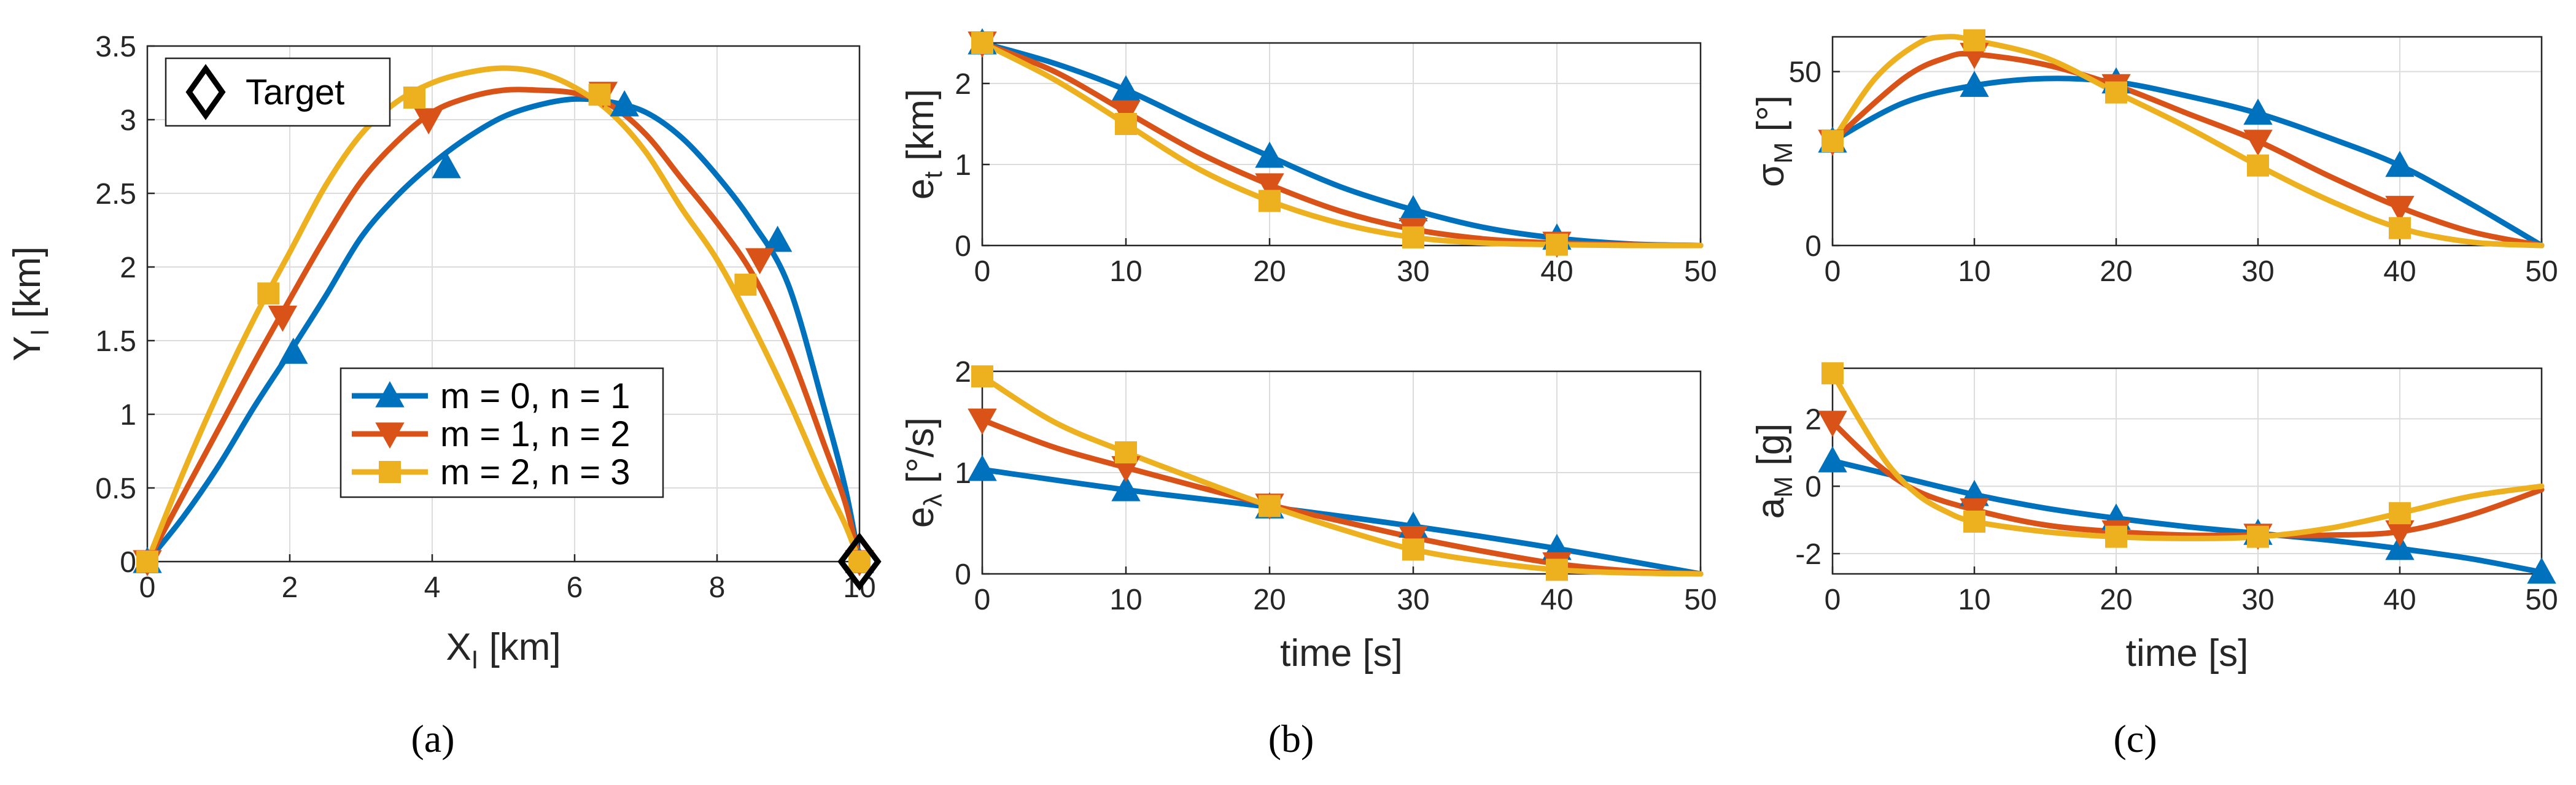 The width and height of the screenshot is (2576, 785). Describe the element at coordinates (923, 144) in the screenshot. I see `ylabel-b1: et [km]` at that location.